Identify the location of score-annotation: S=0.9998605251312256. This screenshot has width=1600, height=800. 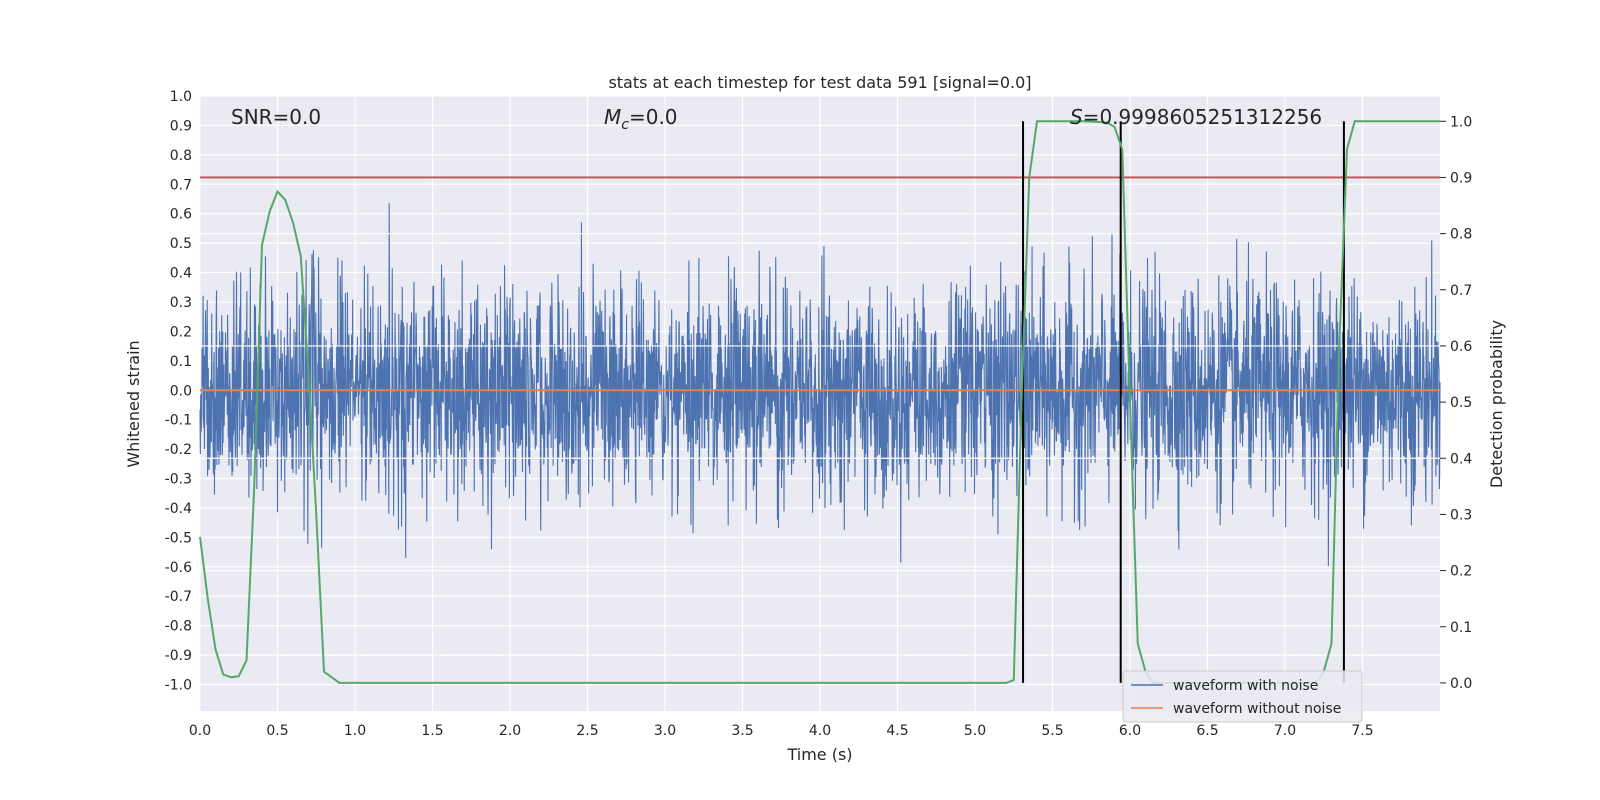
(1196, 117).